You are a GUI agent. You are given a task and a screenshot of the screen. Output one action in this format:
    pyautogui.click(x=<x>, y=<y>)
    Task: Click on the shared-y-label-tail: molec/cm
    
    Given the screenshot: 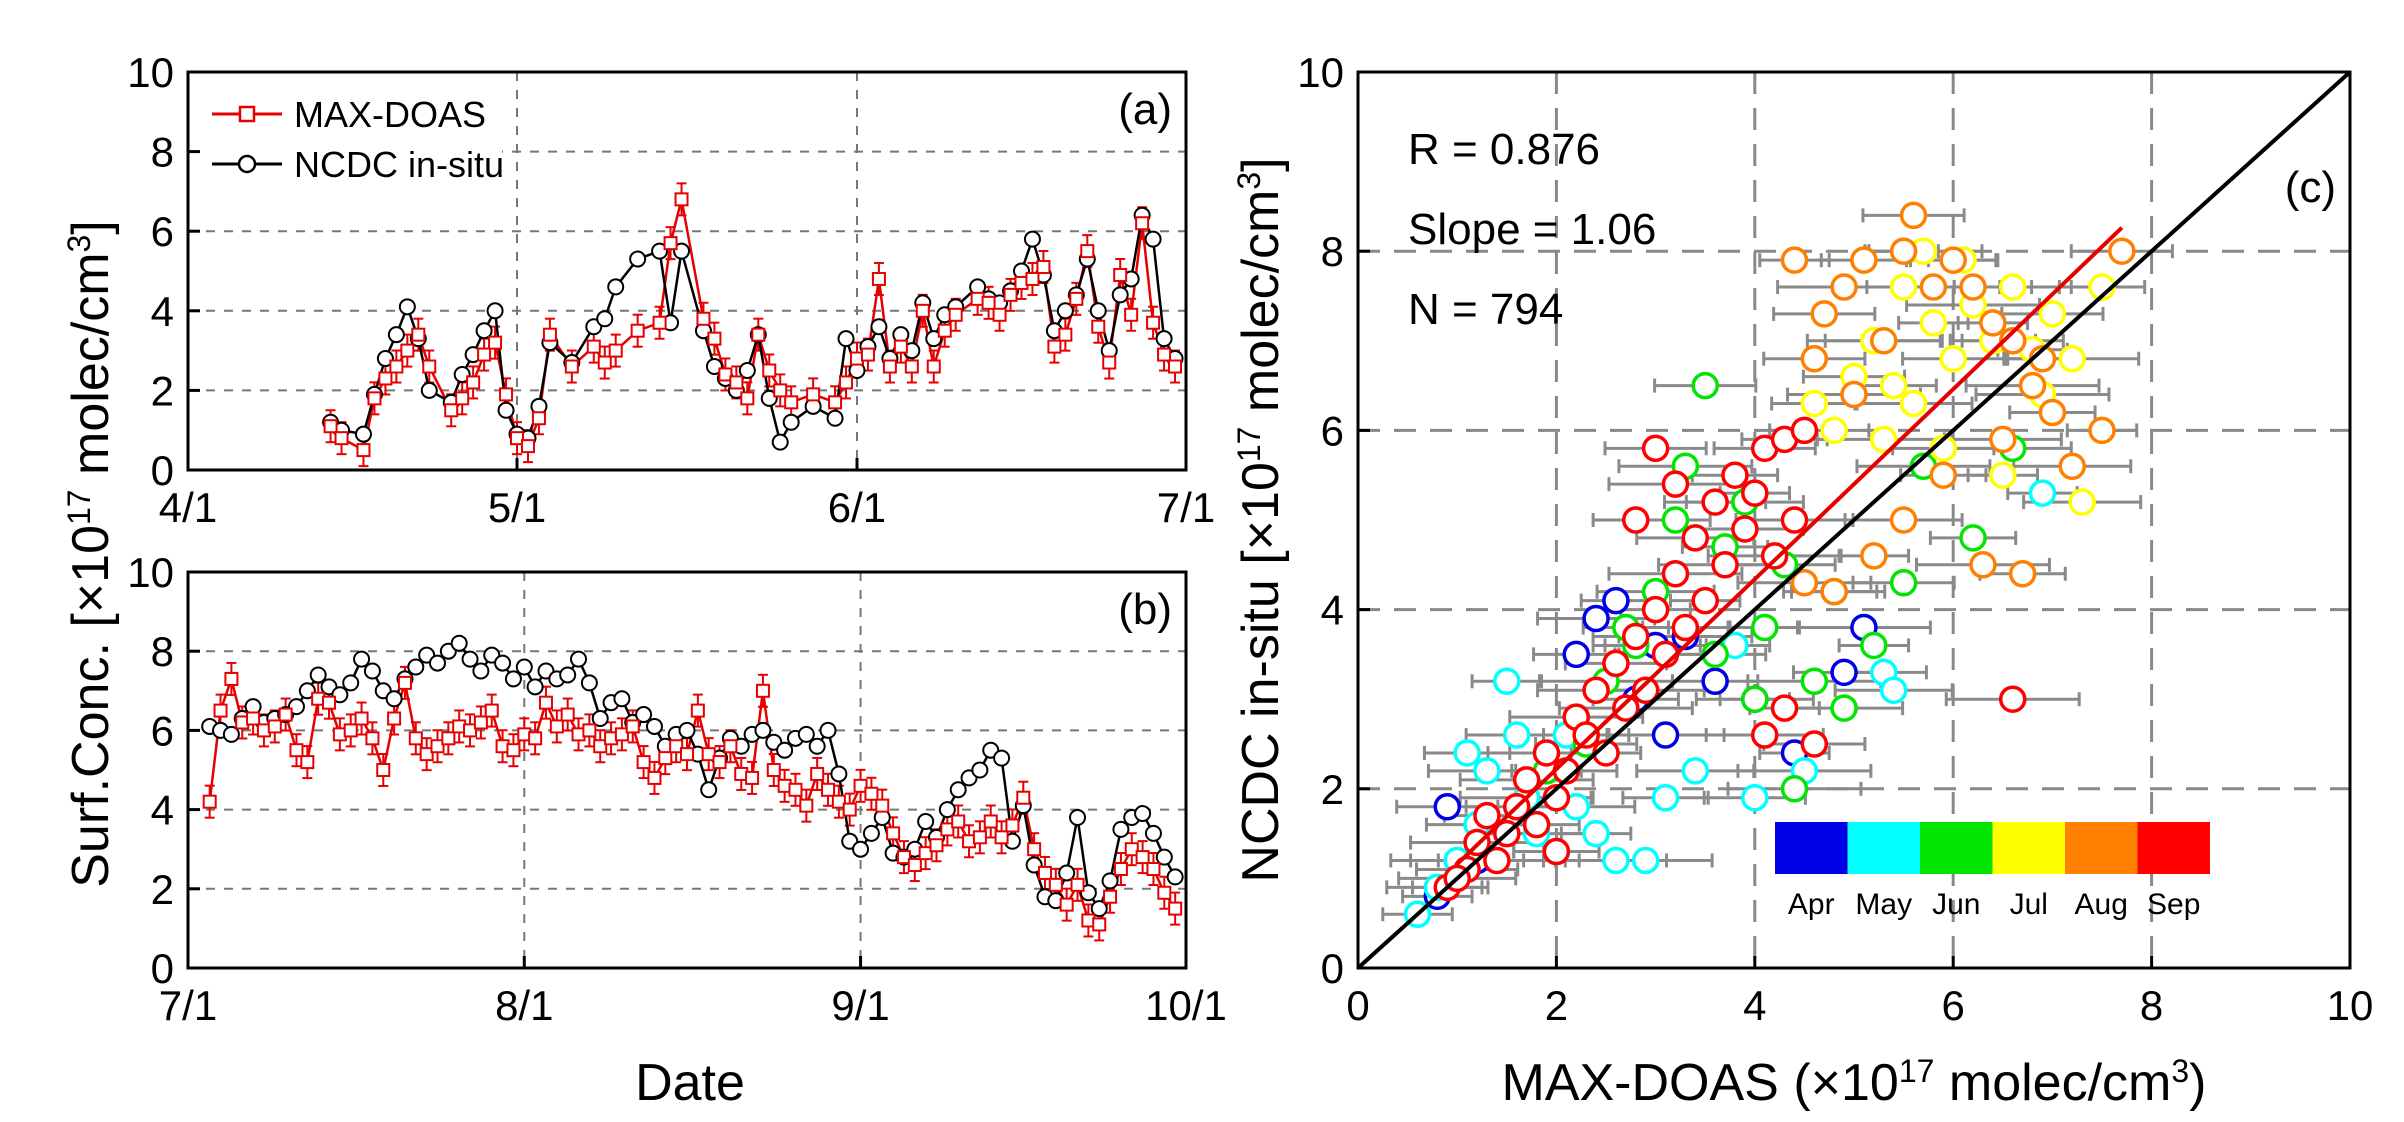 What is the action you would take?
    pyautogui.click(x=91, y=370)
    